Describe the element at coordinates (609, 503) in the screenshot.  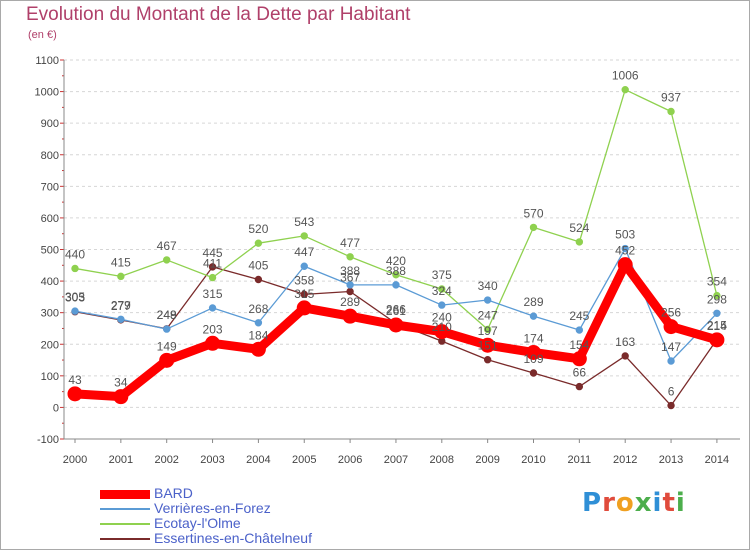
I see `logo-letter: r` at that location.